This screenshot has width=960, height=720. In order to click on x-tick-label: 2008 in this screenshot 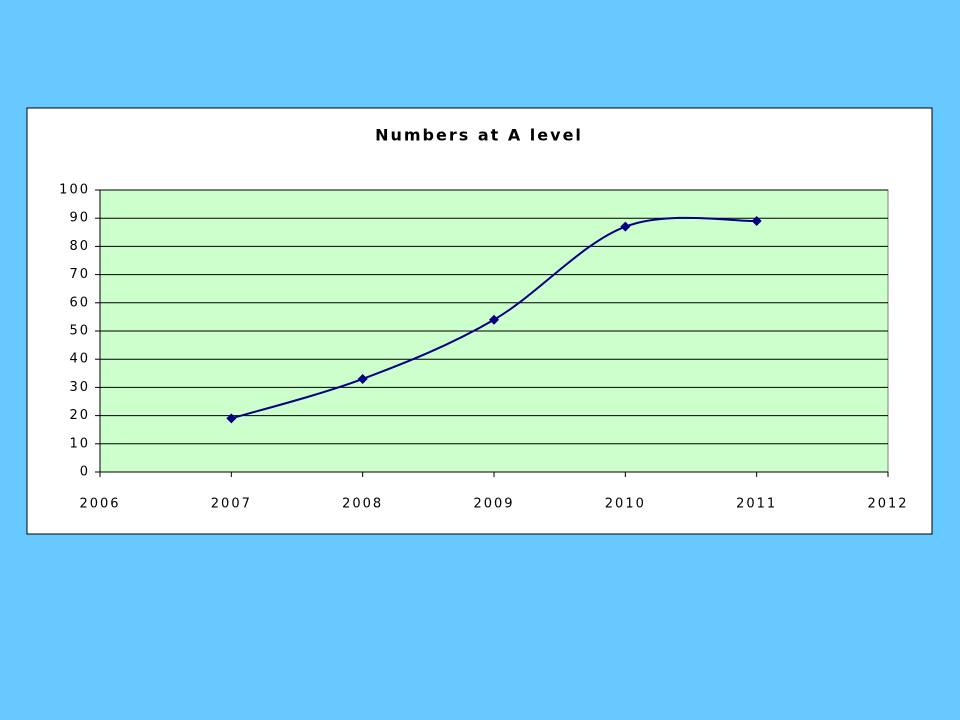, I will do `click(362, 504)`.